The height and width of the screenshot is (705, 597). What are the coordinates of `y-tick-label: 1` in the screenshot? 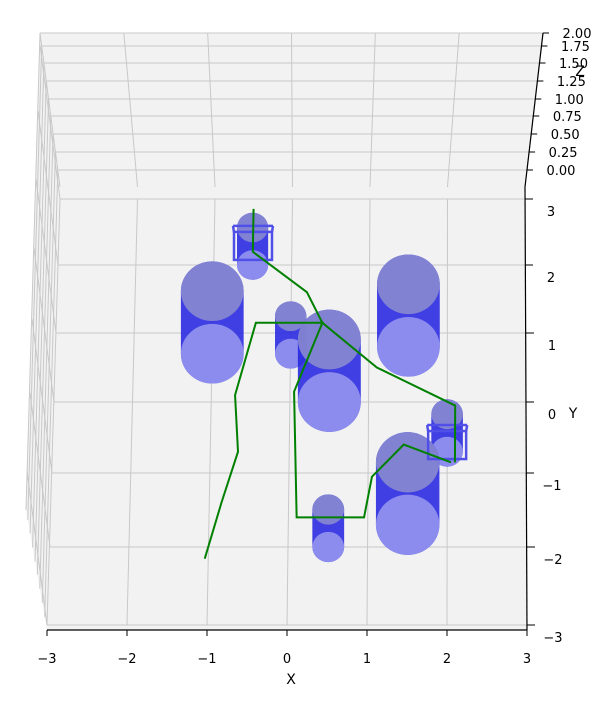 It's located at (552, 346).